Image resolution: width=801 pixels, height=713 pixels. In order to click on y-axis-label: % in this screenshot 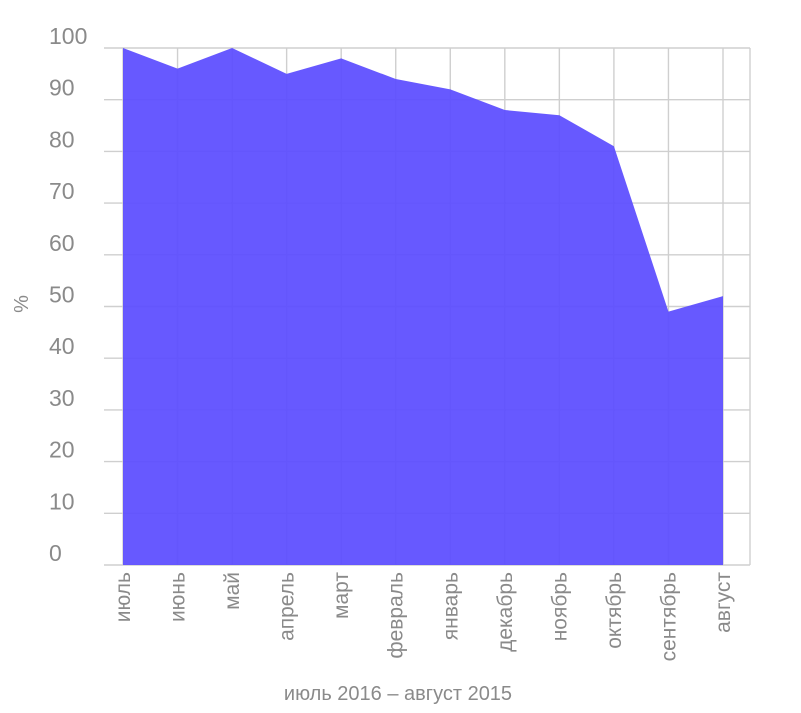, I will do `click(22, 304)`.